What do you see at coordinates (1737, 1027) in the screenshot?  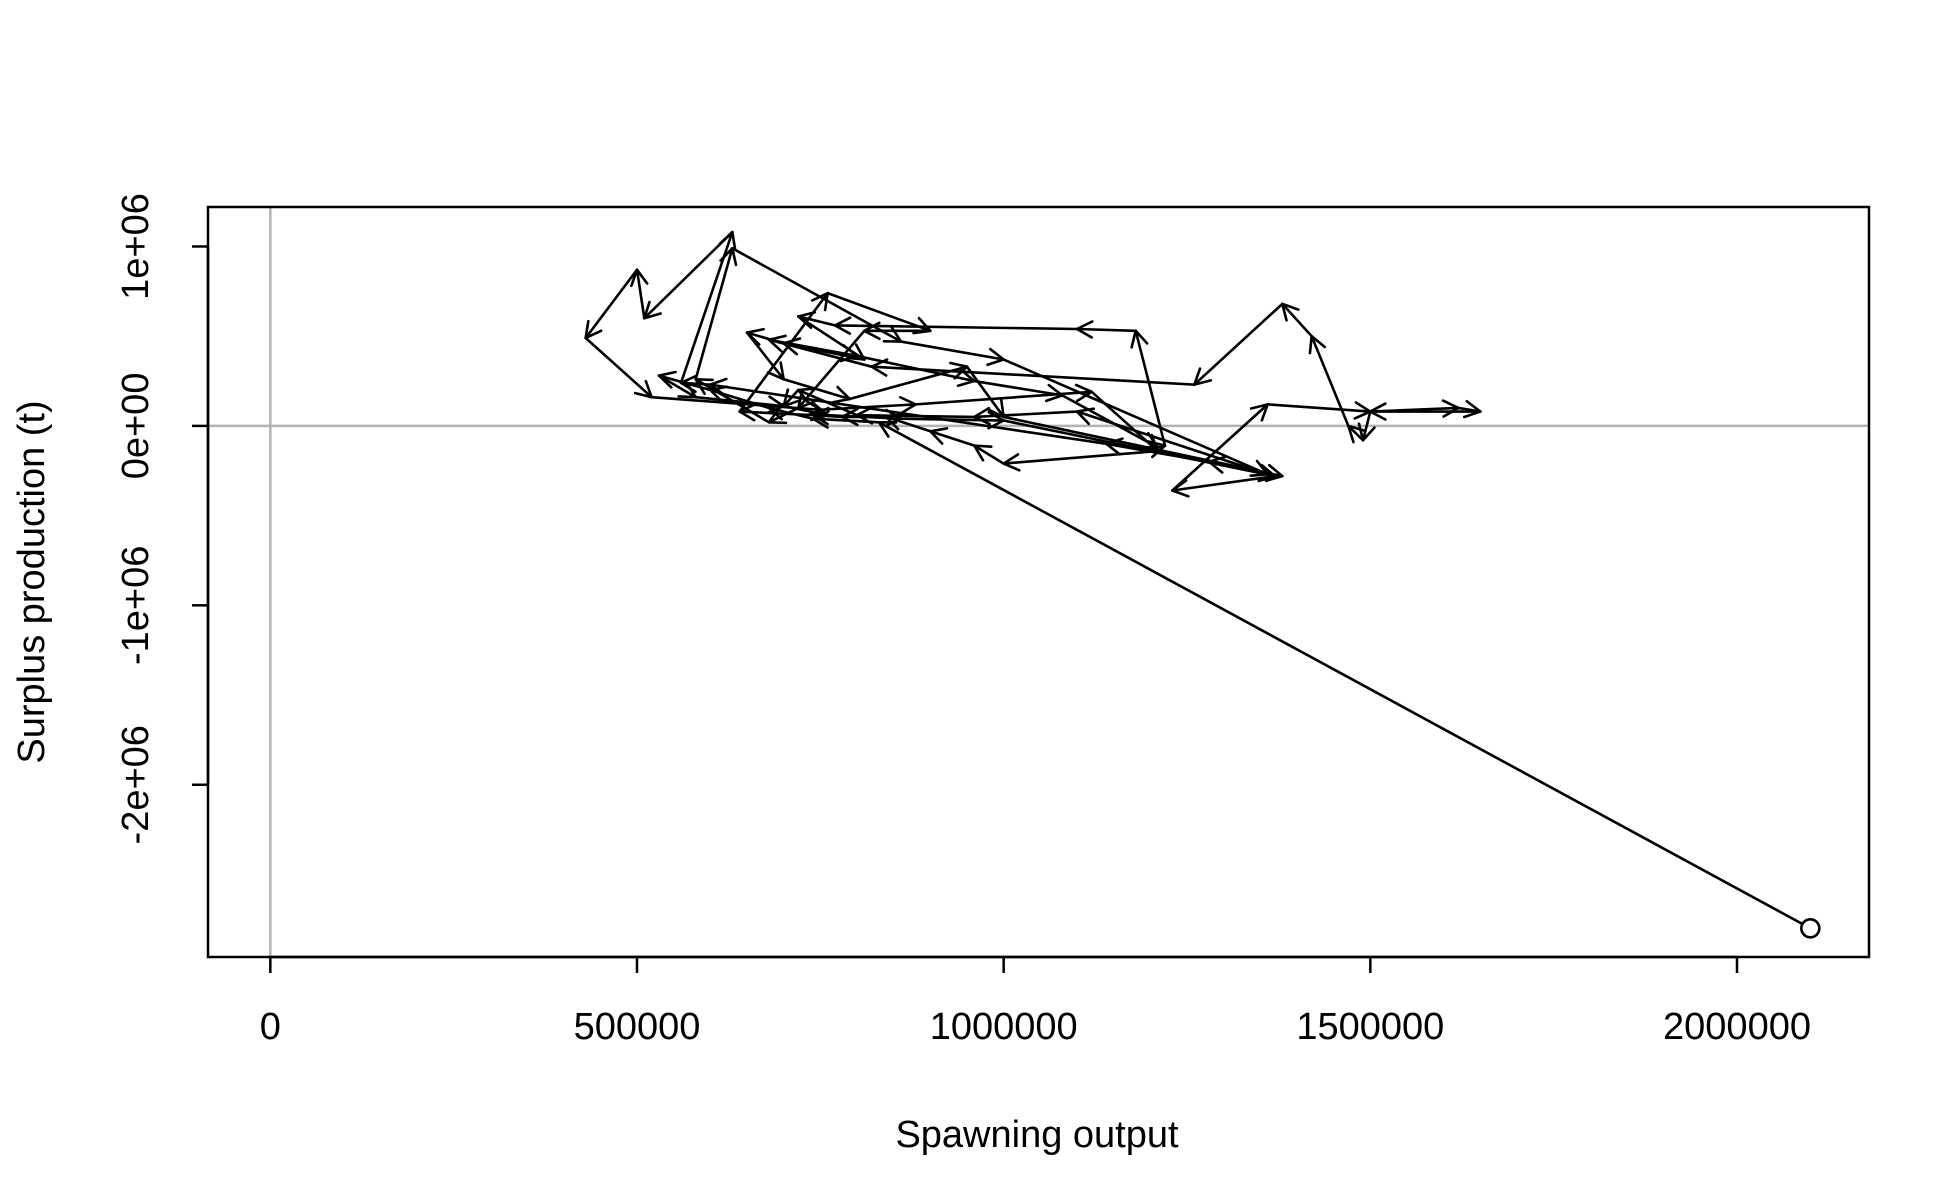 I see `x-tick-label: 2000000` at bounding box center [1737, 1027].